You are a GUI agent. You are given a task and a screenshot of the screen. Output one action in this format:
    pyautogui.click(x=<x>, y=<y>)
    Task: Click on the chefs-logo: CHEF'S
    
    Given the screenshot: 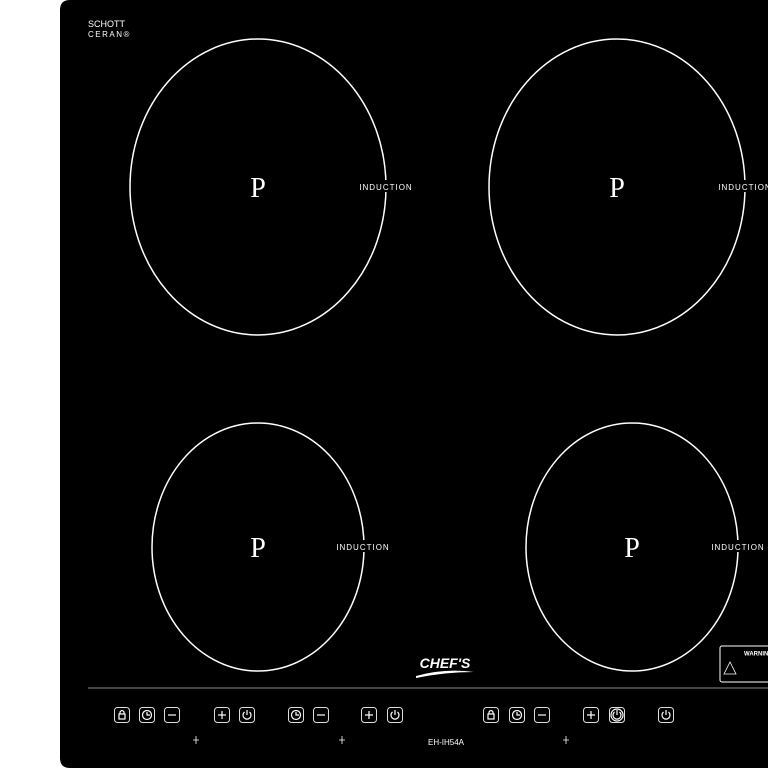 What is the action you would take?
    pyautogui.click(x=445, y=666)
    